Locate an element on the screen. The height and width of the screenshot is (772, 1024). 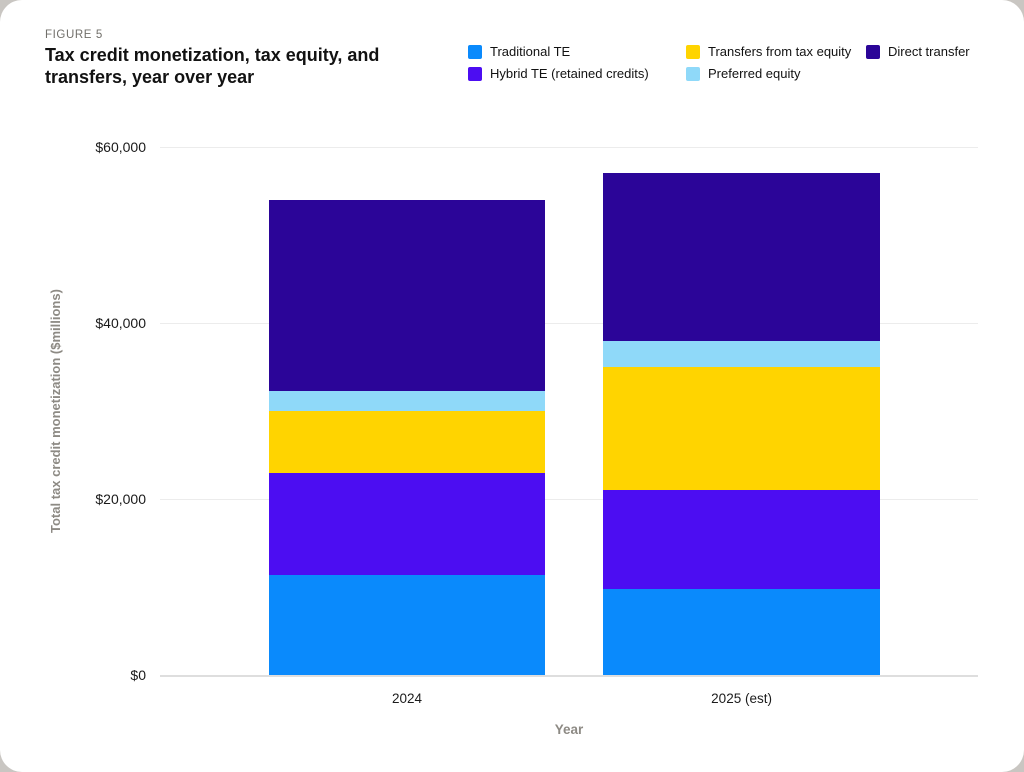
y-tick-label-40000: $40,000 is located at coordinates (120, 323).